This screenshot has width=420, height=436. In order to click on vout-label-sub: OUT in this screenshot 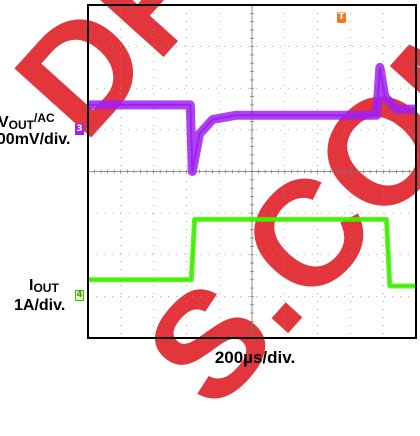, I will do `click(21, 125)`.